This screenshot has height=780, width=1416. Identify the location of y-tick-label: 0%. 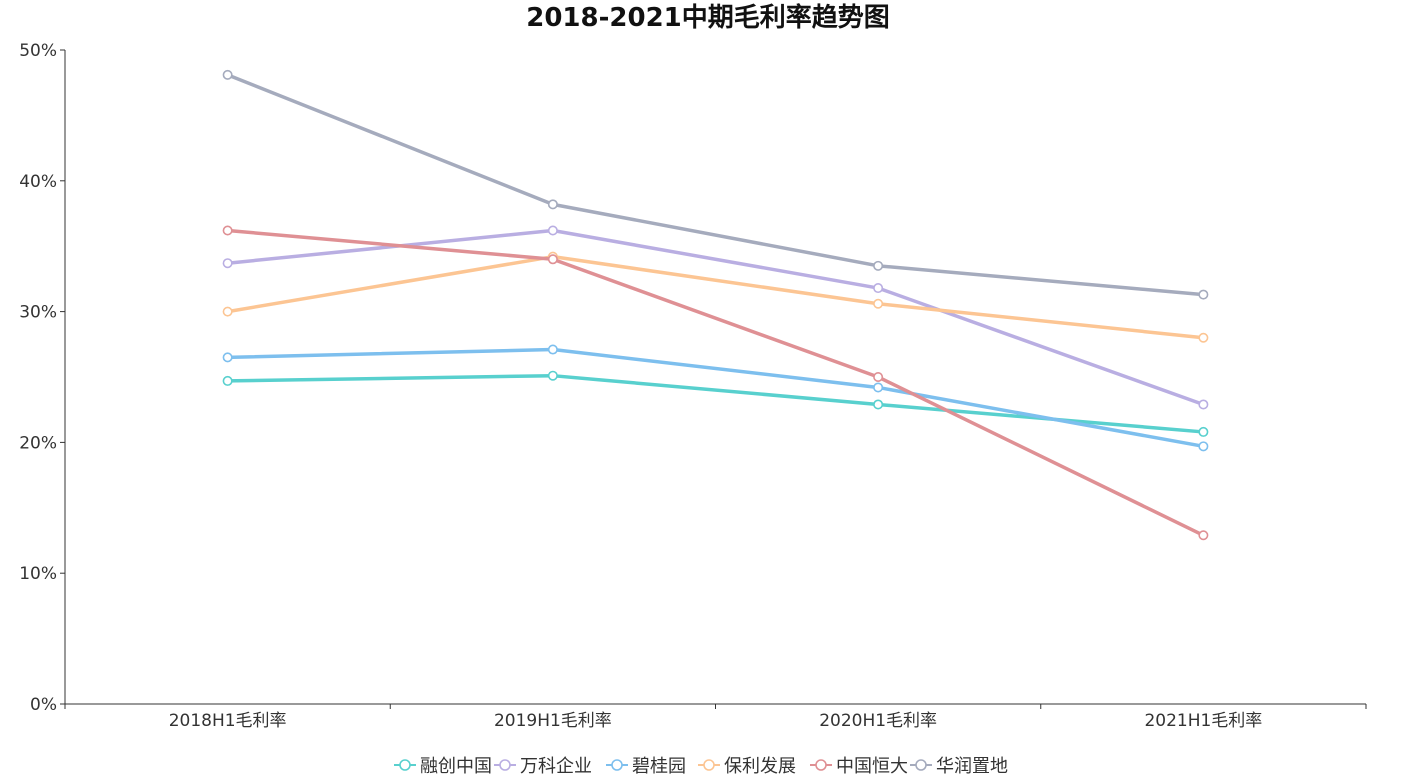
(43, 705).